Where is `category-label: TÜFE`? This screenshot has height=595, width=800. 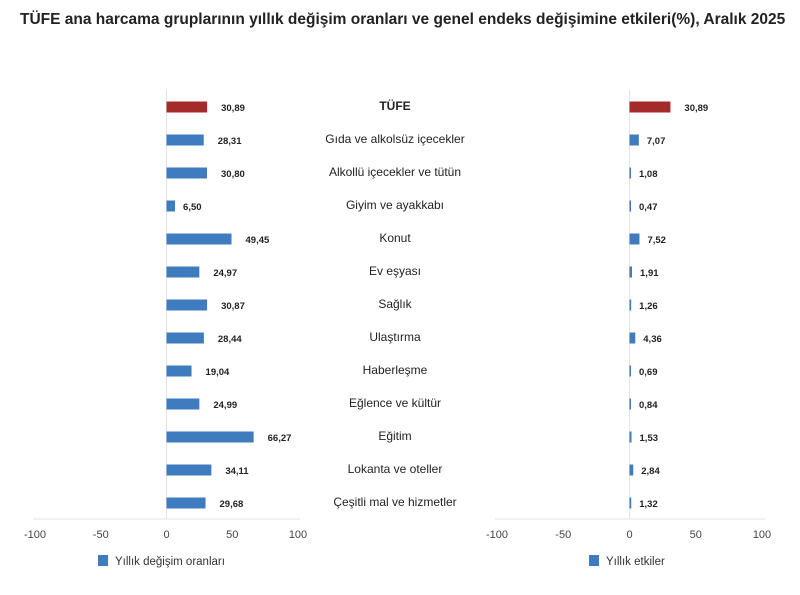 category-label: TÜFE is located at coordinates (394, 105).